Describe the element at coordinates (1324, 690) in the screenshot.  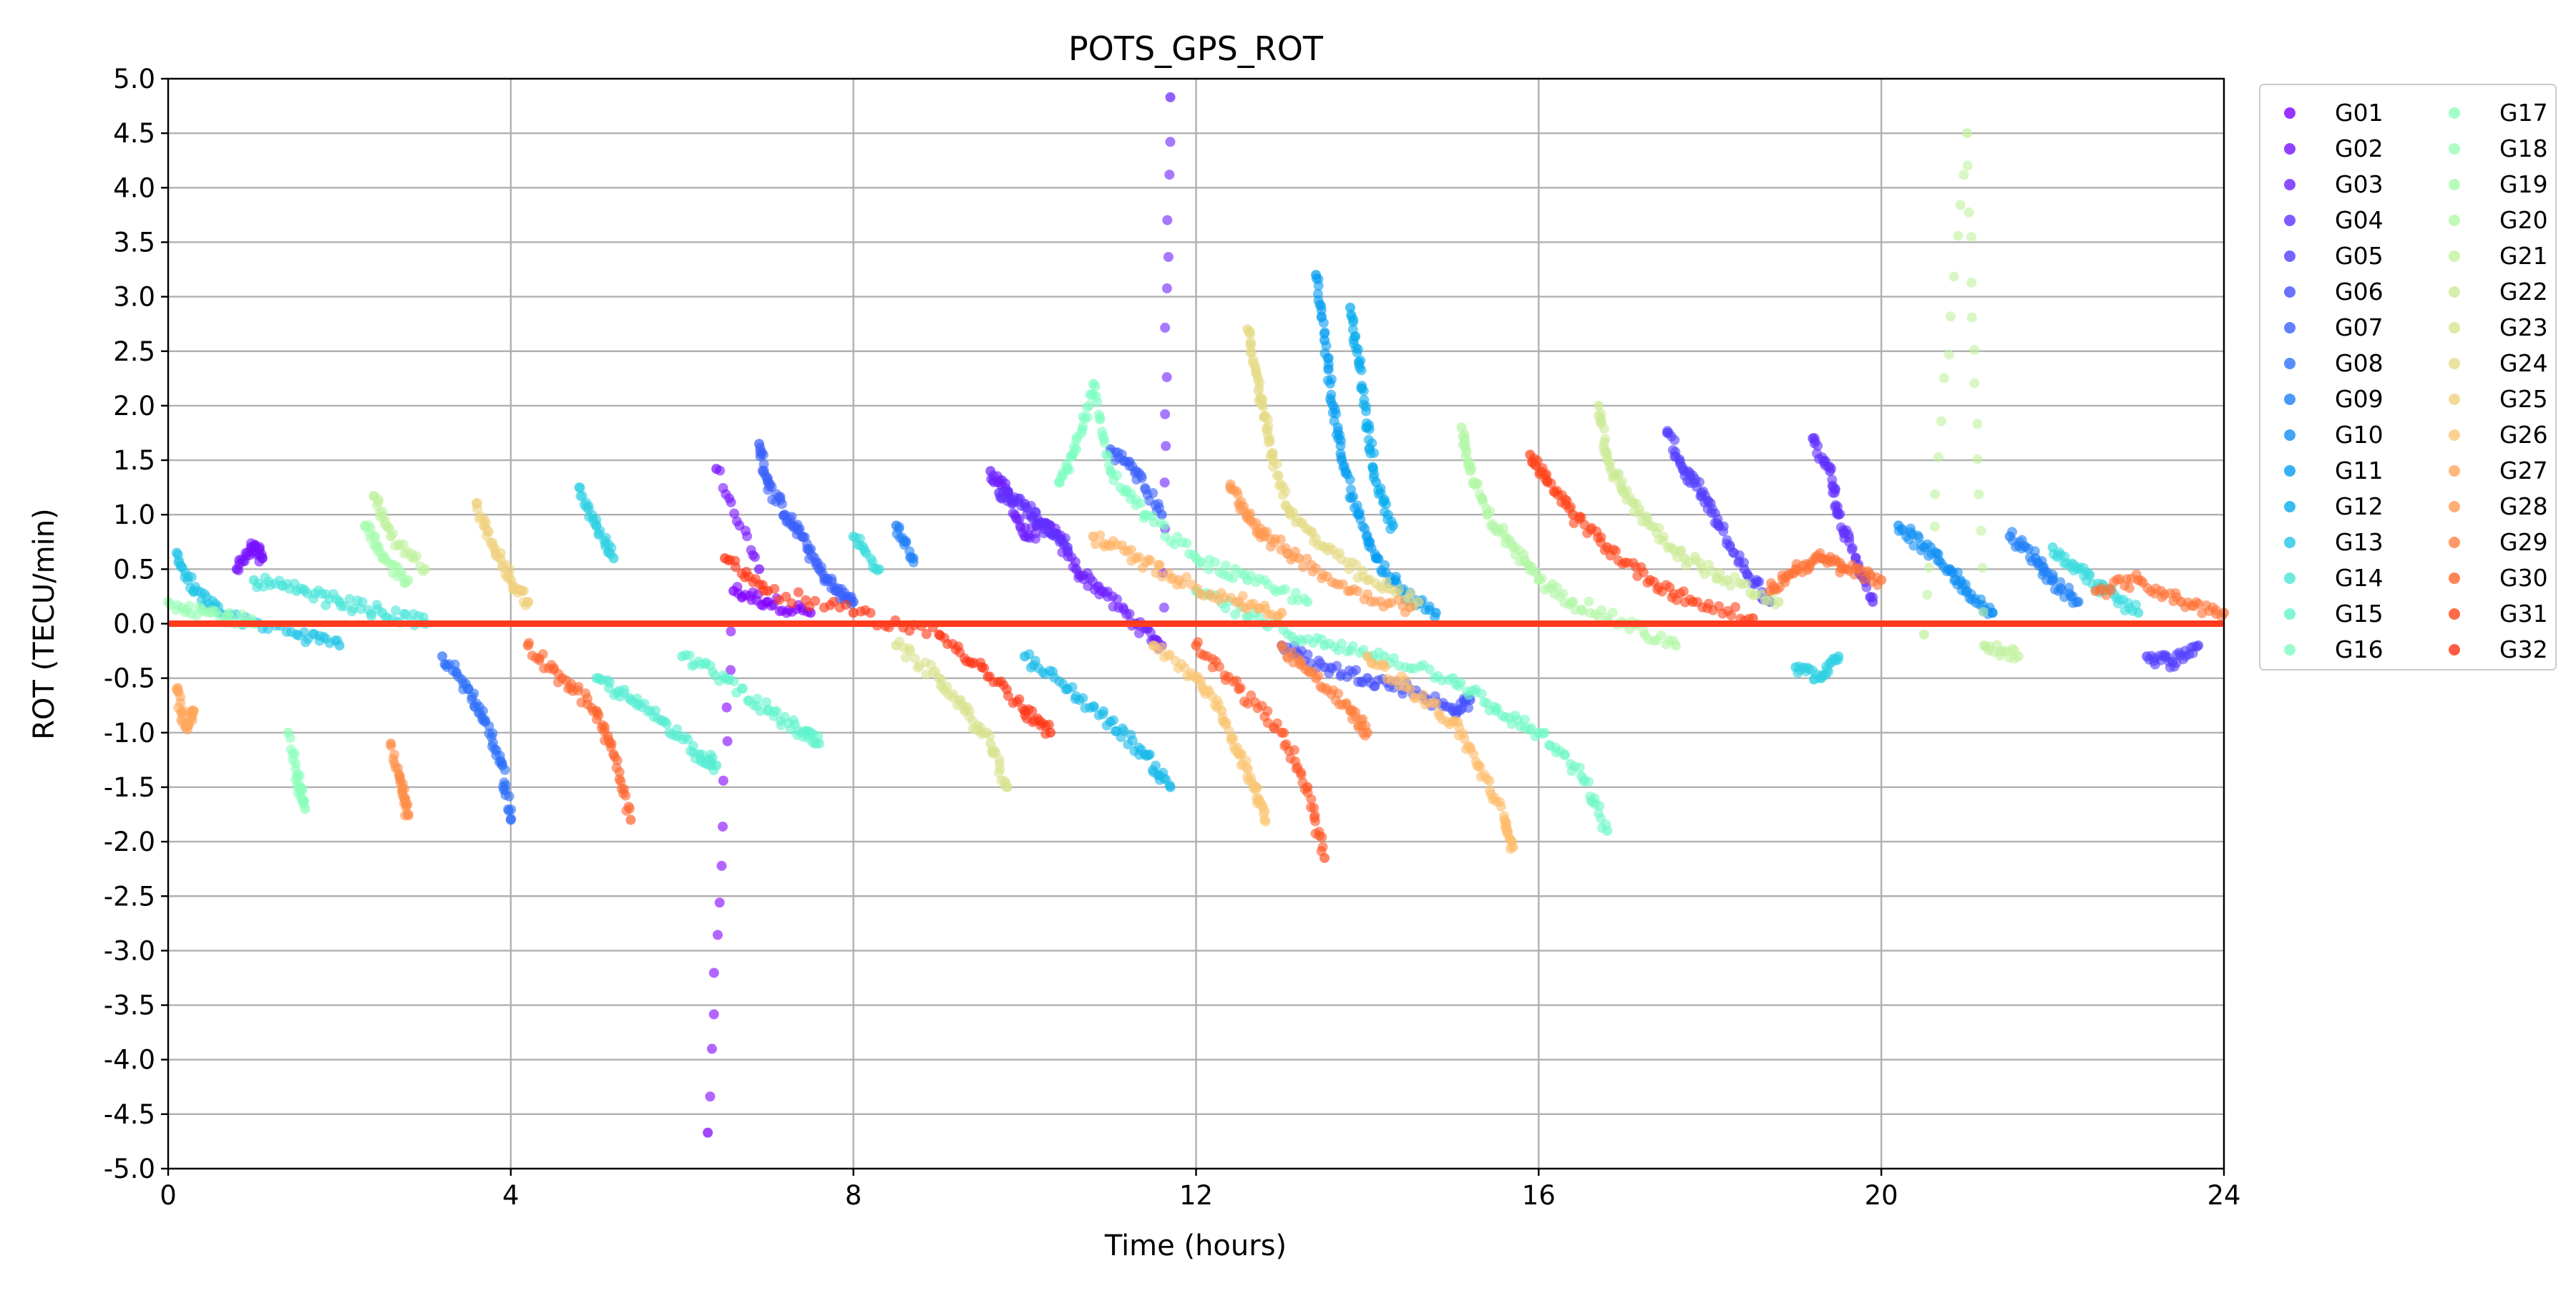
I see `series-G37` at that location.